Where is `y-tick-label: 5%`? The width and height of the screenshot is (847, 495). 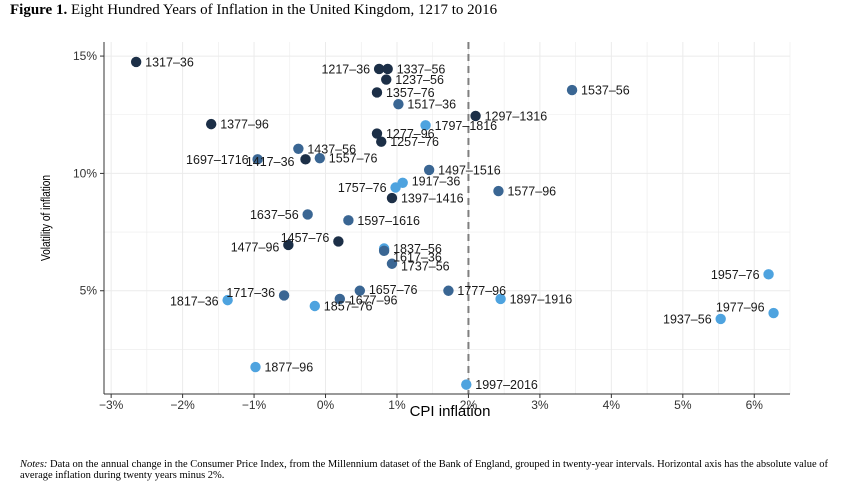
y-tick-label: 5% is located at coordinates (89, 291).